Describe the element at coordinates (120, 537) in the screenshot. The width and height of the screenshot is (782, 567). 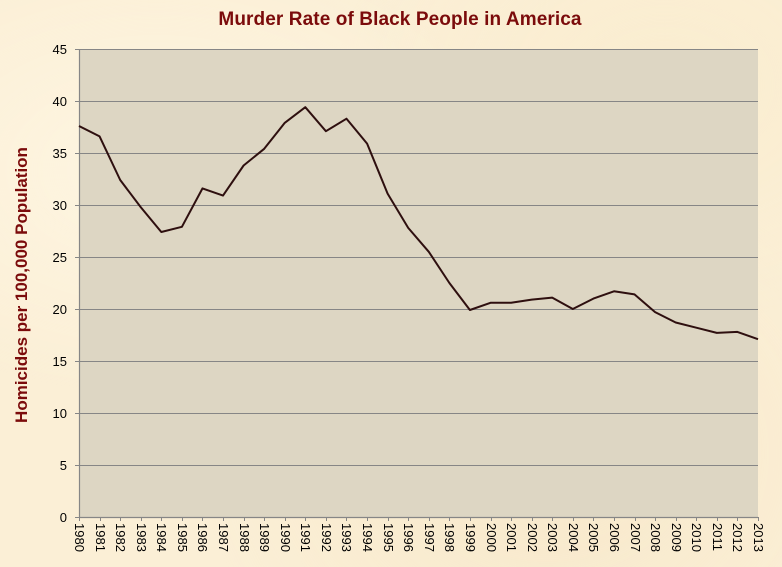
I see `x-tick-label: 1982` at that location.